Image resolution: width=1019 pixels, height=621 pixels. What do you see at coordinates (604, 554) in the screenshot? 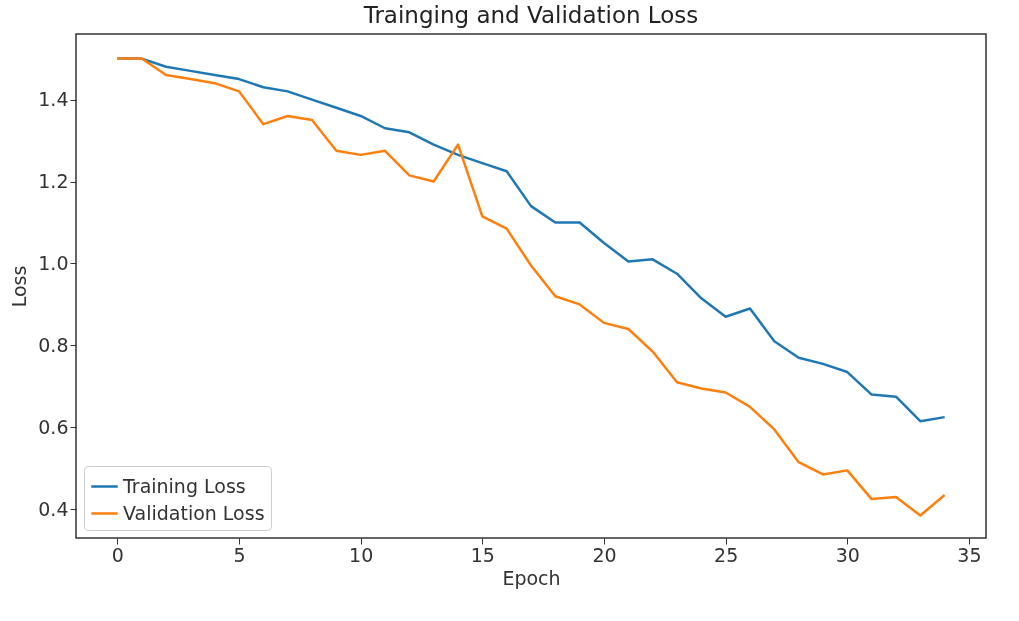
I see `x-tick-label: 20` at bounding box center [604, 554].